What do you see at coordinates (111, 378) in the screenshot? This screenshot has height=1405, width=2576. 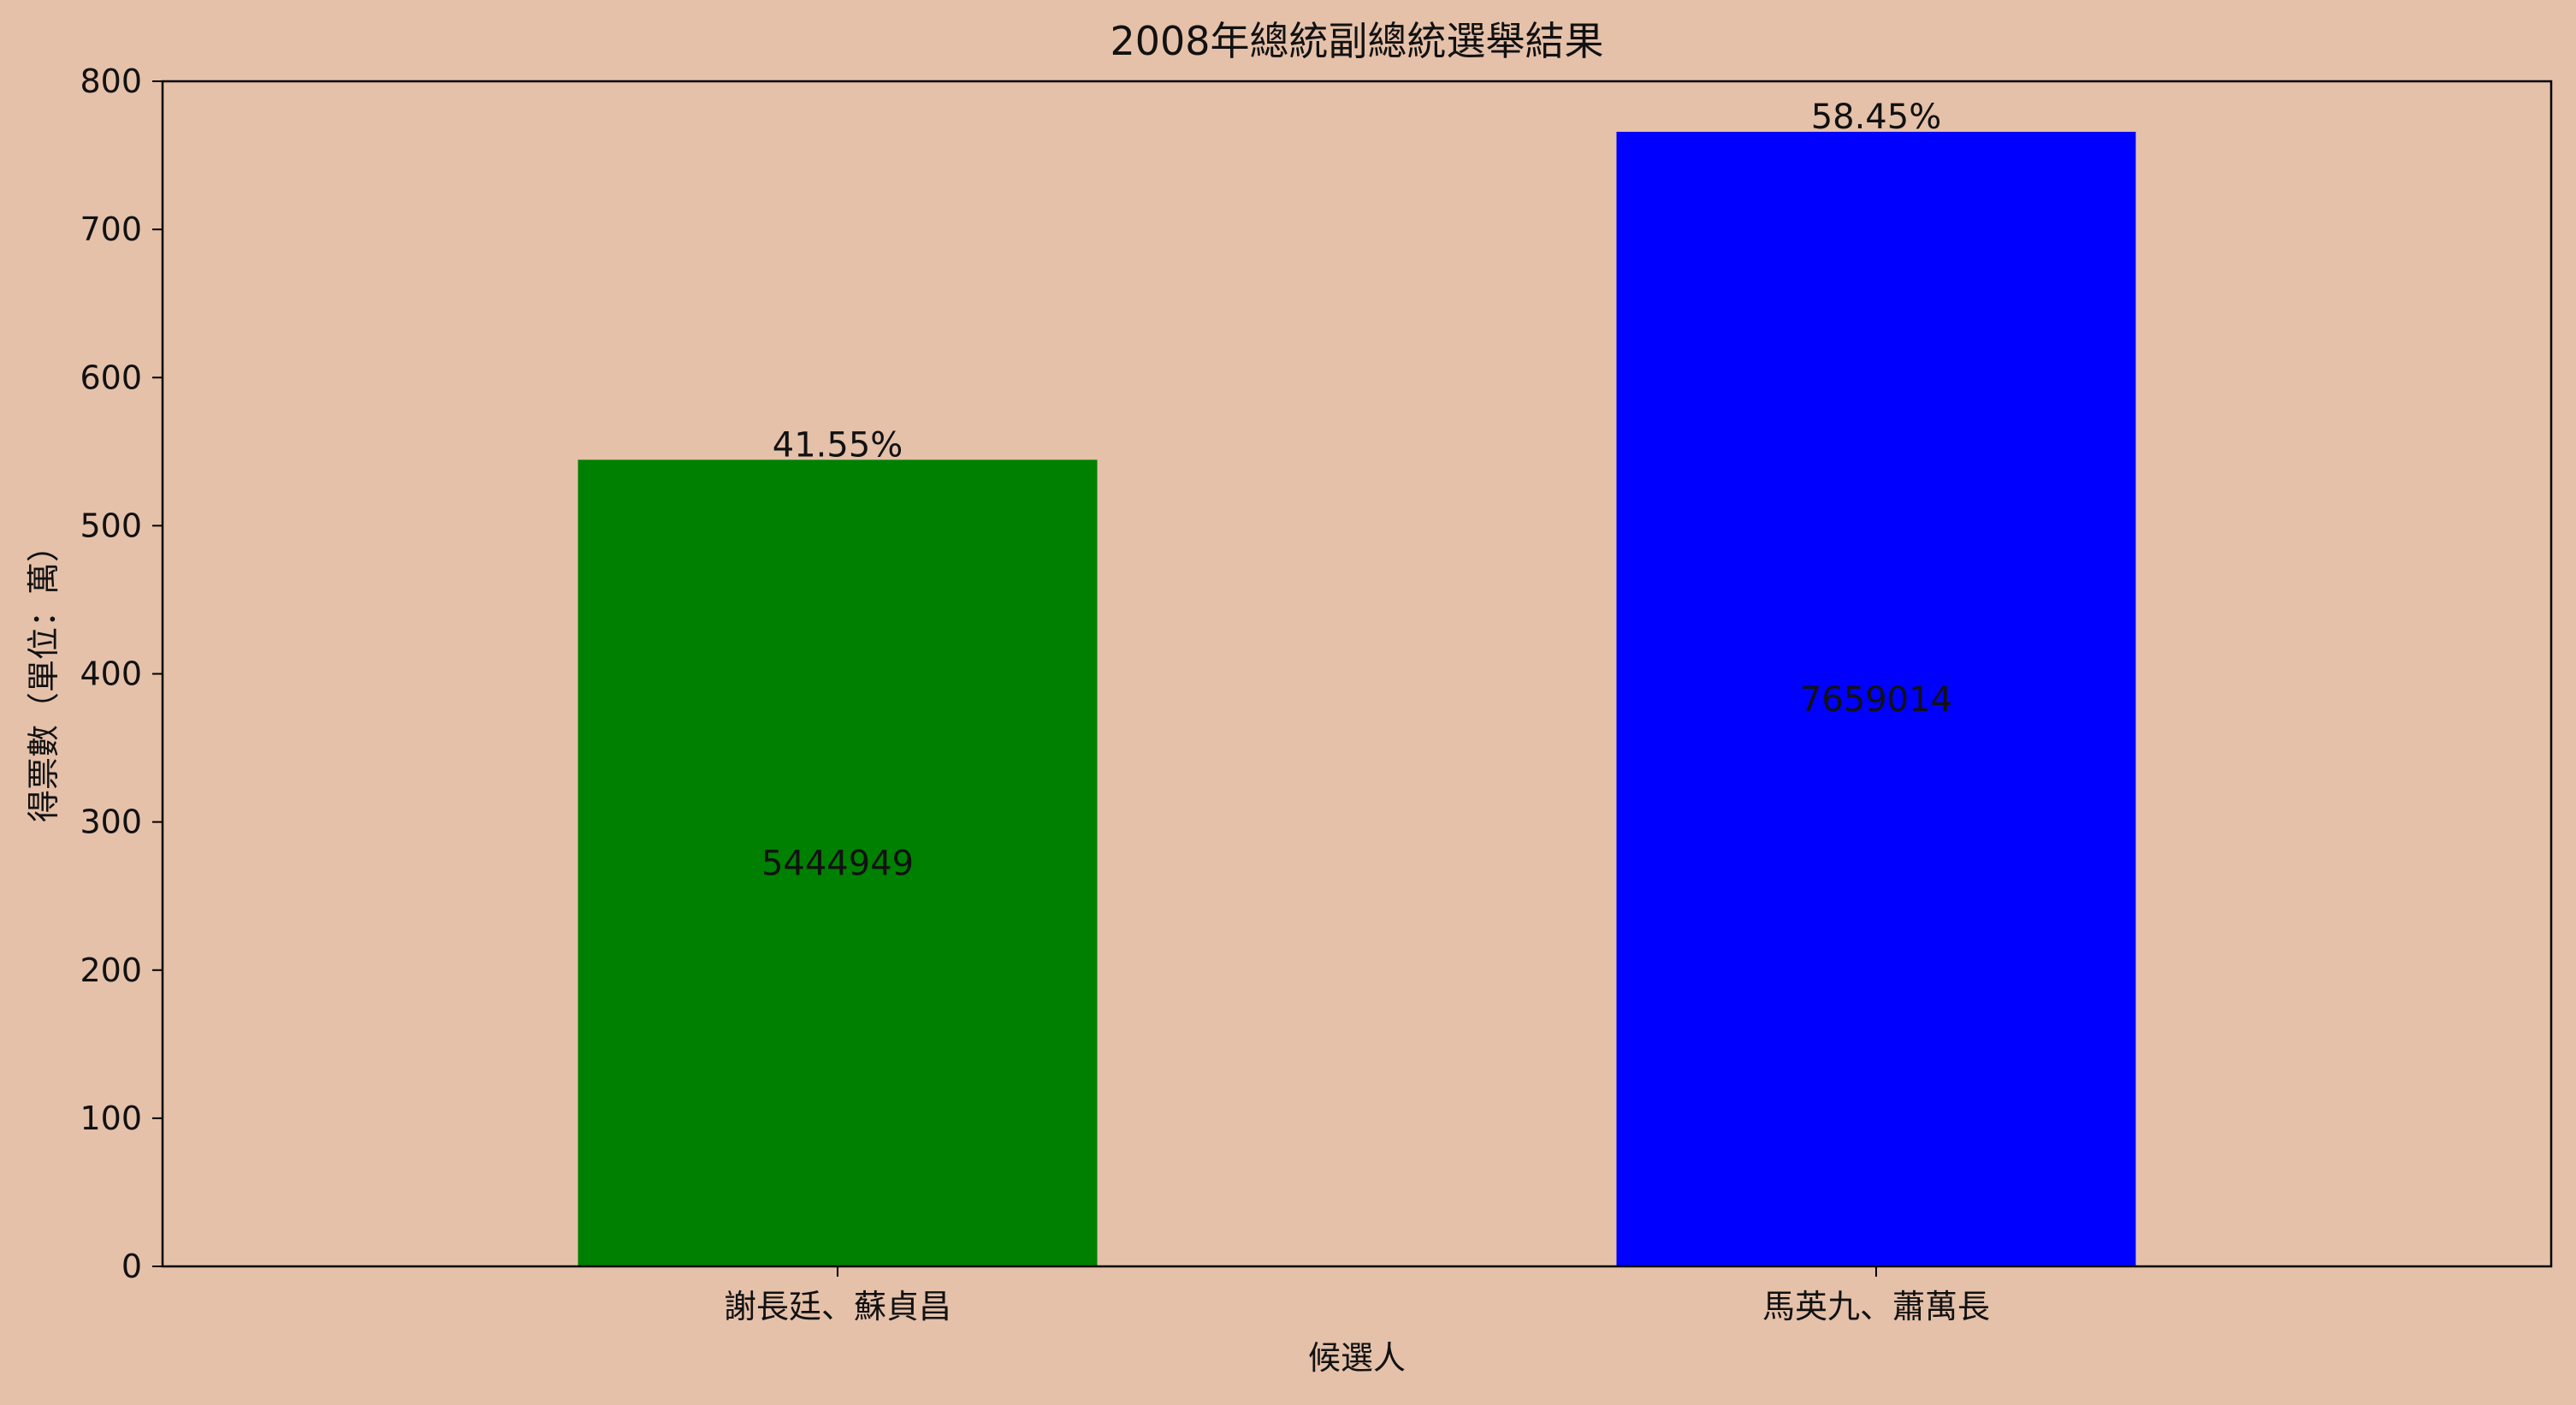 I see `y-tick-label-6: 600` at bounding box center [111, 378].